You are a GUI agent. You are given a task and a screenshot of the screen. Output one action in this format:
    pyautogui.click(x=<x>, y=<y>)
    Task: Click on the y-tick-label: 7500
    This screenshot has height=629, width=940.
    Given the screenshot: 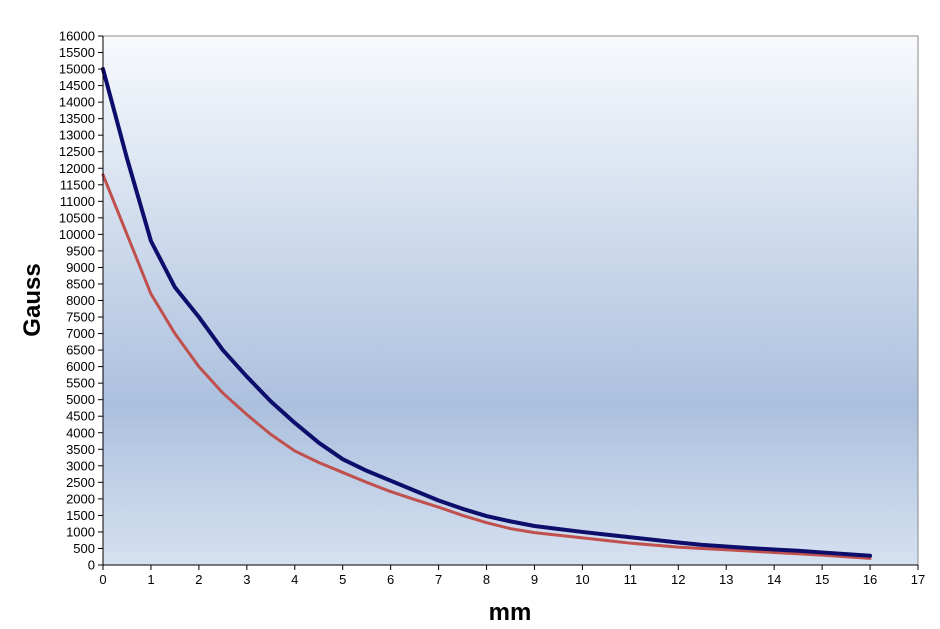 What is the action you would take?
    pyautogui.click(x=80, y=317)
    